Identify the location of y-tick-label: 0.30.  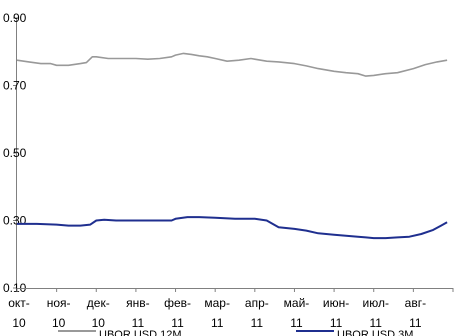
(15, 221).